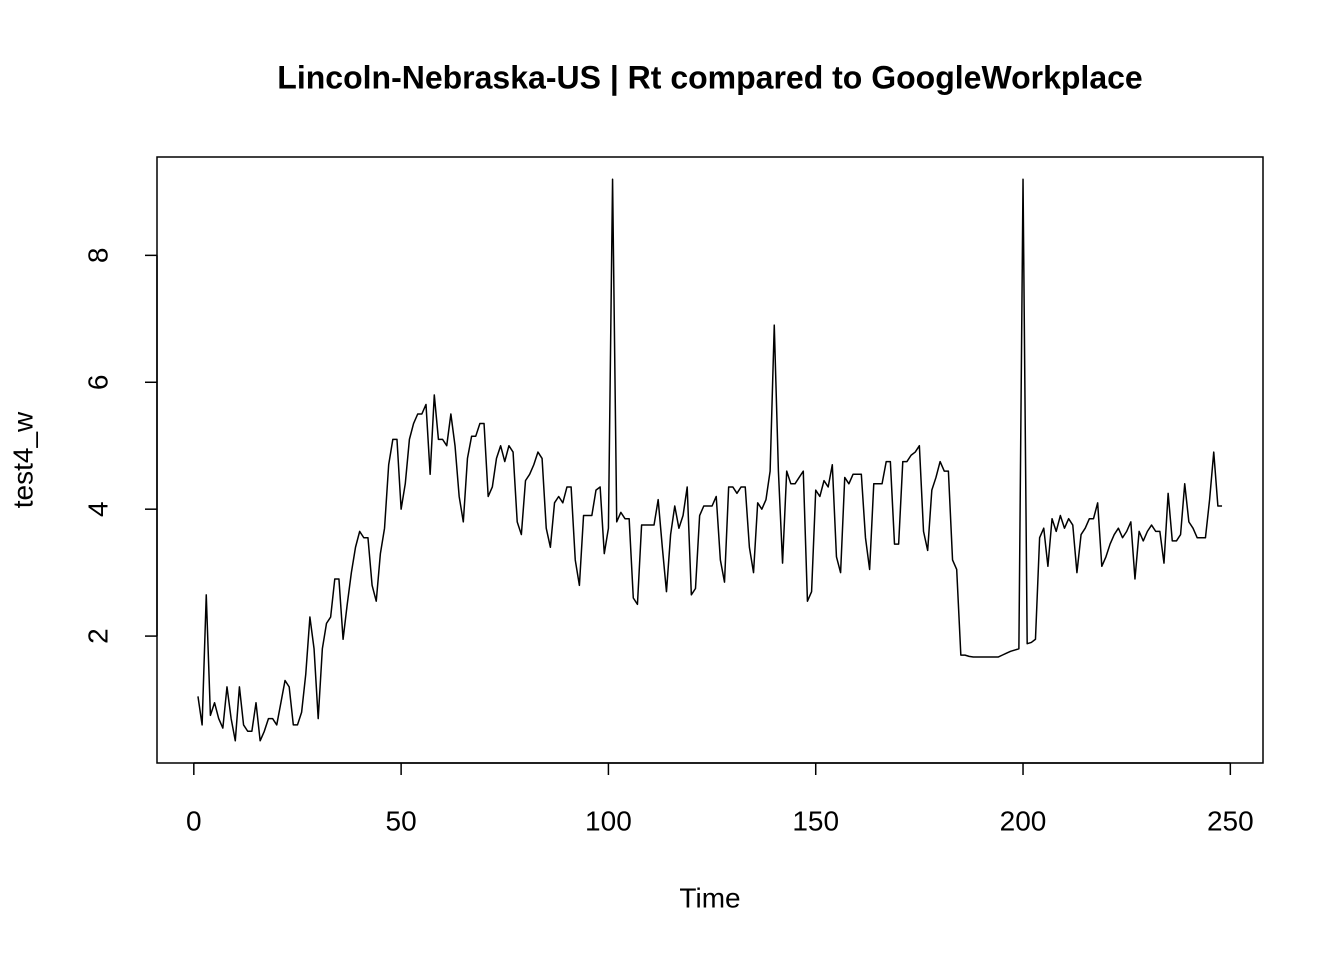  What do you see at coordinates (608, 820) in the screenshot?
I see `x-tick-label: 100` at bounding box center [608, 820].